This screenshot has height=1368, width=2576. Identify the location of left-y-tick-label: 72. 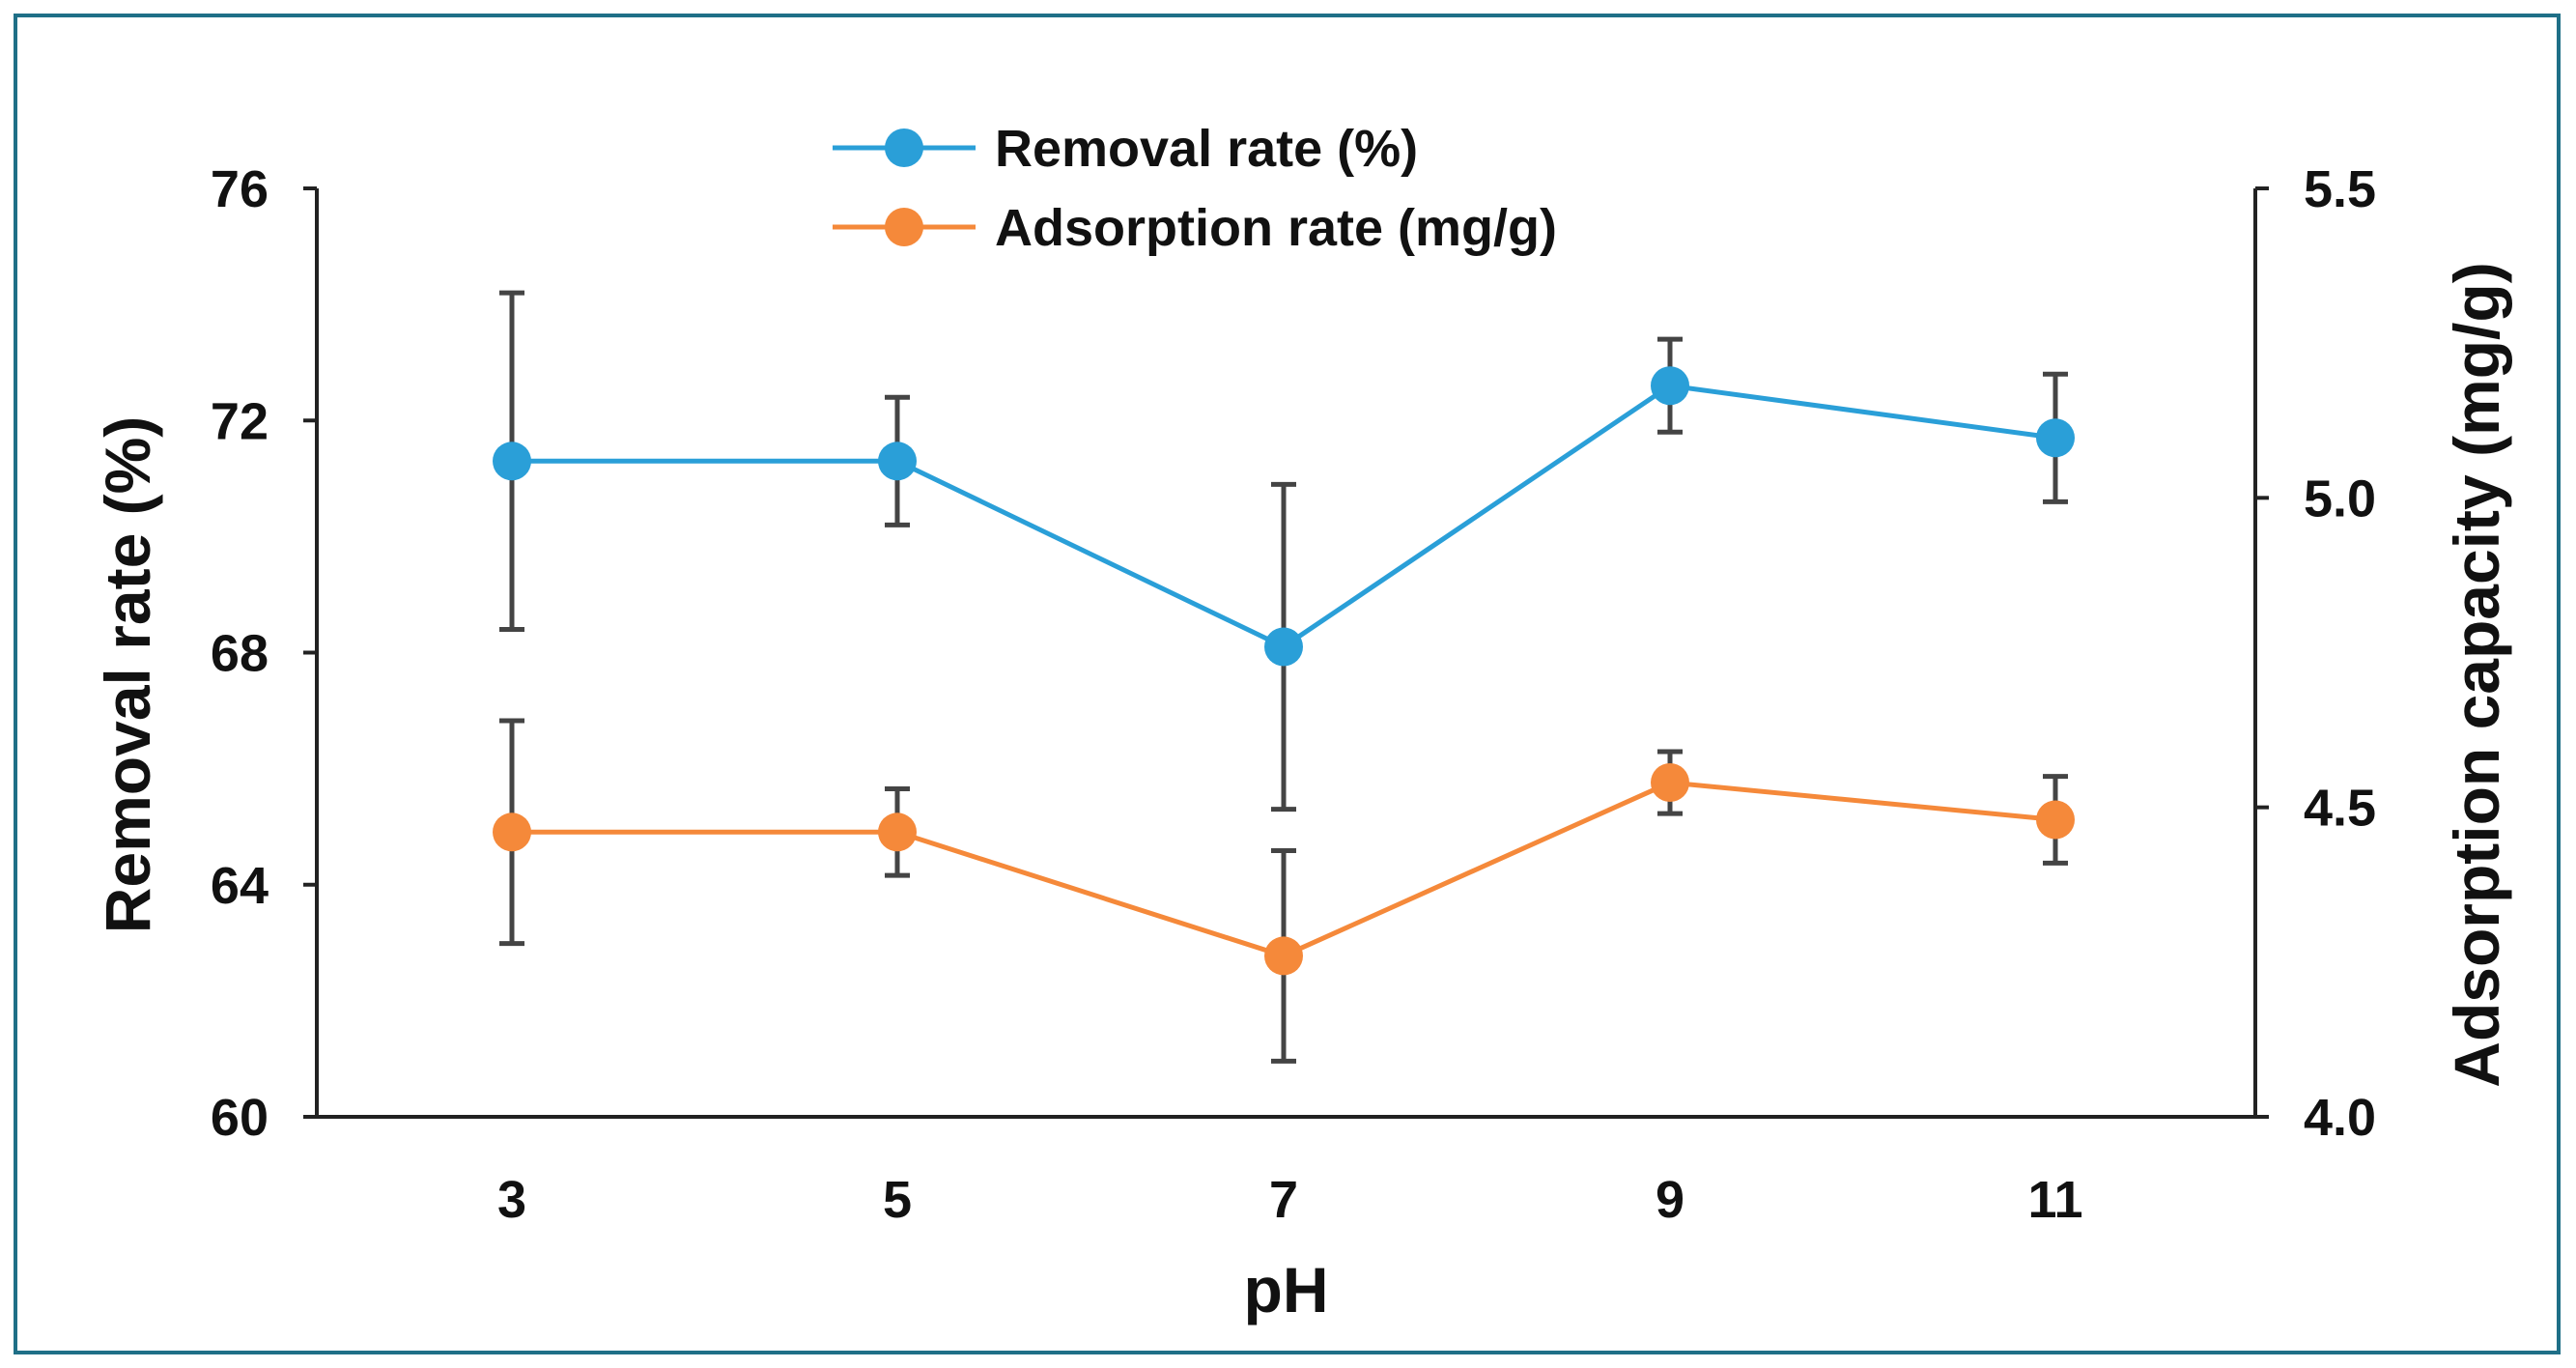
(240, 421).